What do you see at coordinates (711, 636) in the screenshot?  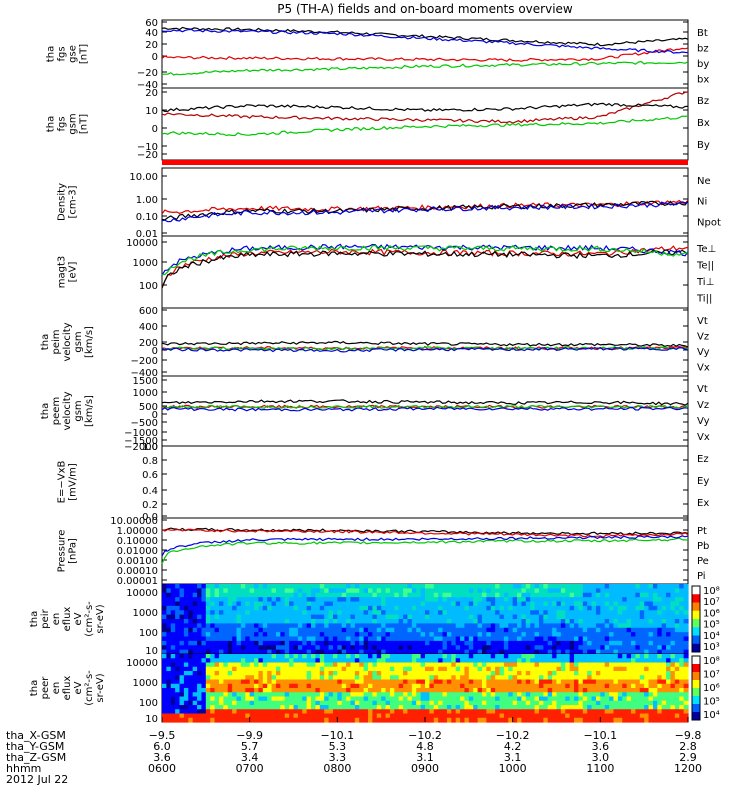 I see `colorbar-label: 10⁴` at bounding box center [711, 636].